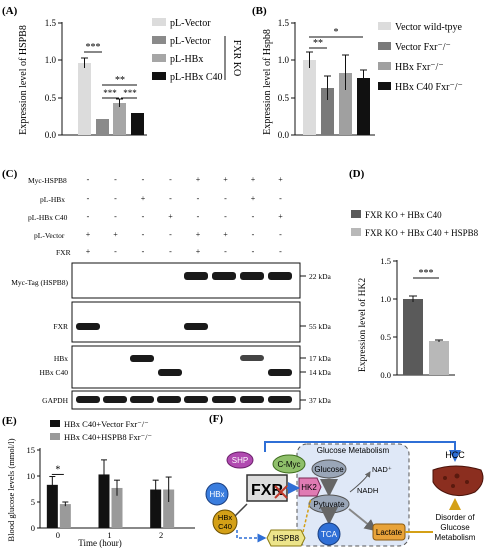 The image size is (493, 555). Describe the element at coordinates (216, 494) in the screenshot. I see `hbx-label: HBx` at that location.